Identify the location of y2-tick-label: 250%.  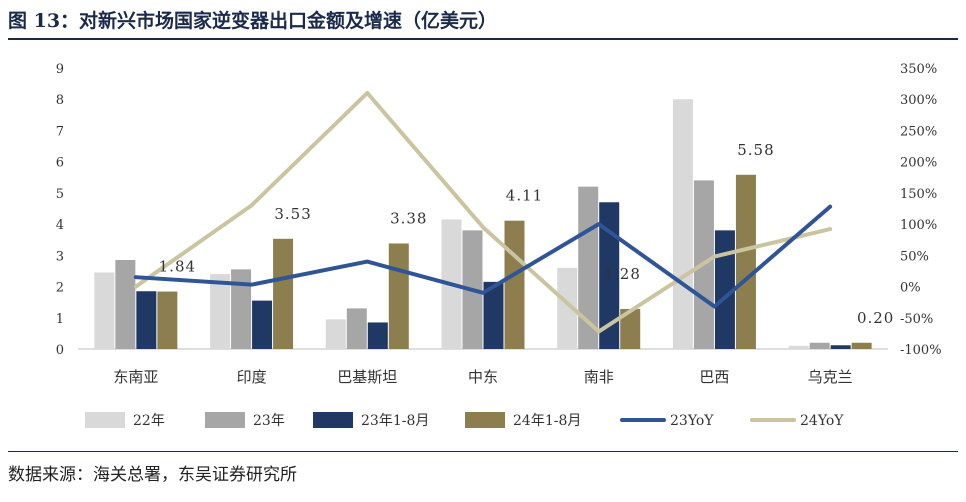
(918, 131).